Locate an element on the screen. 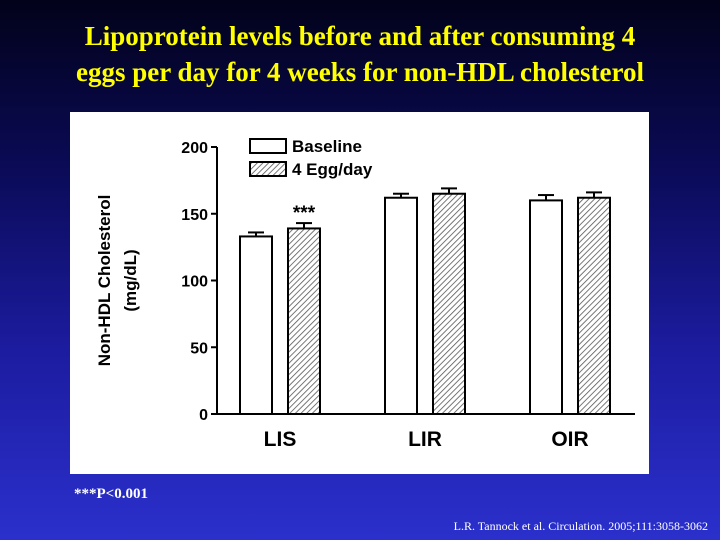 This screenshot has width=720, height=540. y-tick-label: 150 is located at coordinates (194, 215).